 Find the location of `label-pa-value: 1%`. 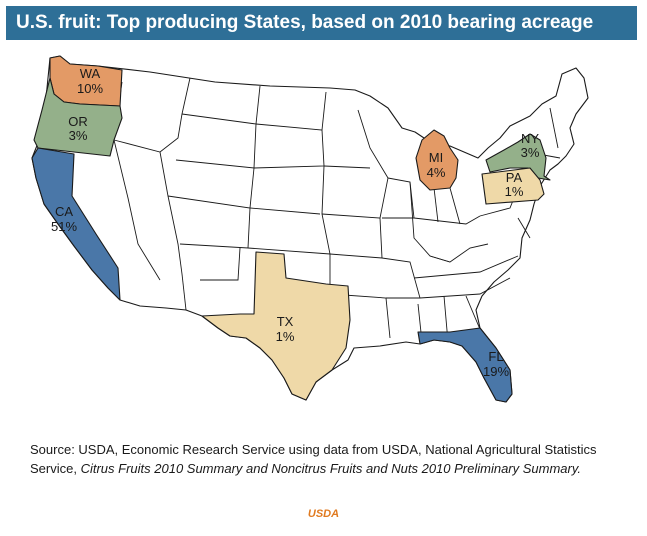

label-pa-value: 1% is located at coordinates (514, 191).